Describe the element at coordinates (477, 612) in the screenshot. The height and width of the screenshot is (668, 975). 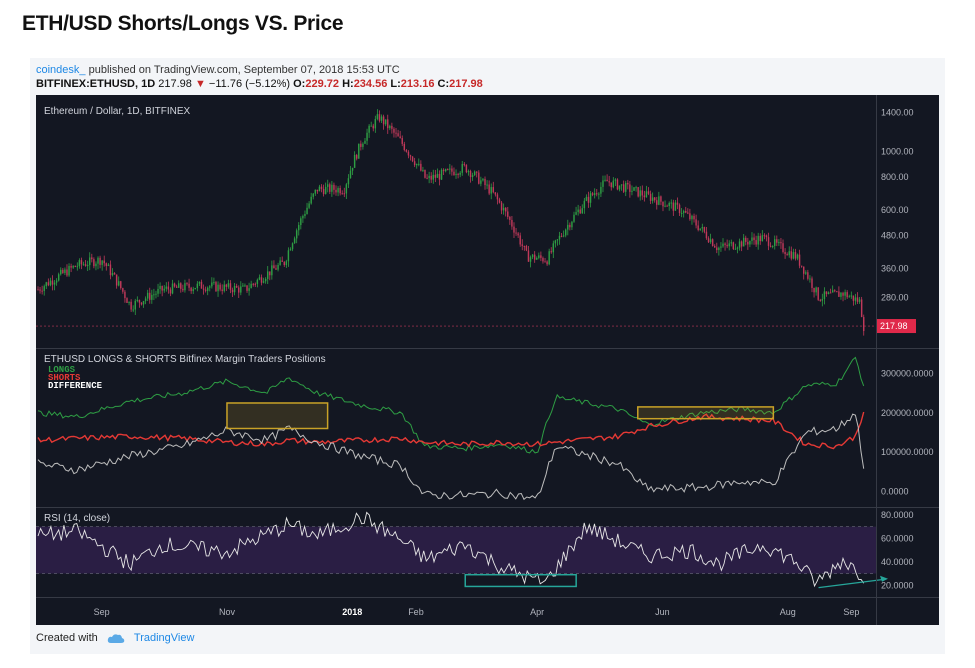
I see `time-axis: Sep Nov 2018 Feb Apr Jun Aug Sep` at that location.